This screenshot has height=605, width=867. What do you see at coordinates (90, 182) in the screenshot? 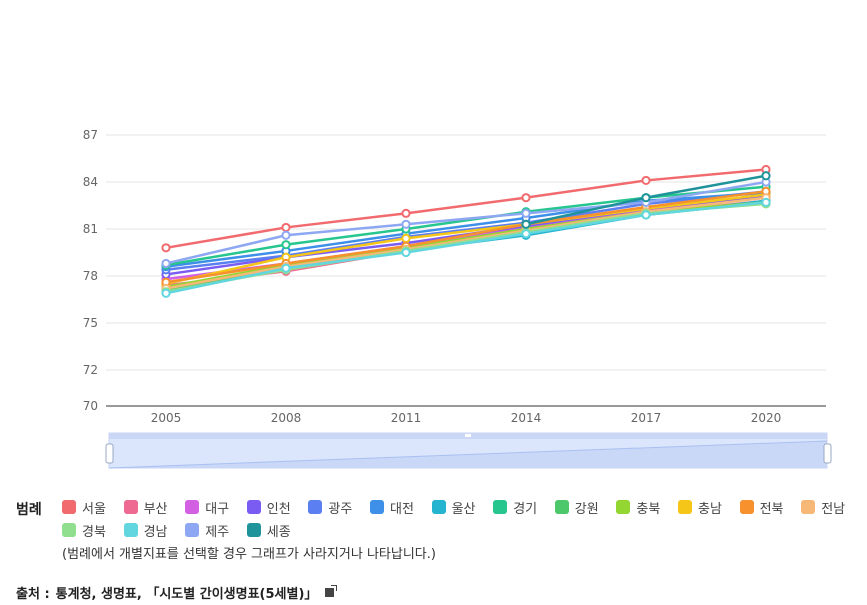
I see `y-tick-label: 84` at bounding box center [90, 182].